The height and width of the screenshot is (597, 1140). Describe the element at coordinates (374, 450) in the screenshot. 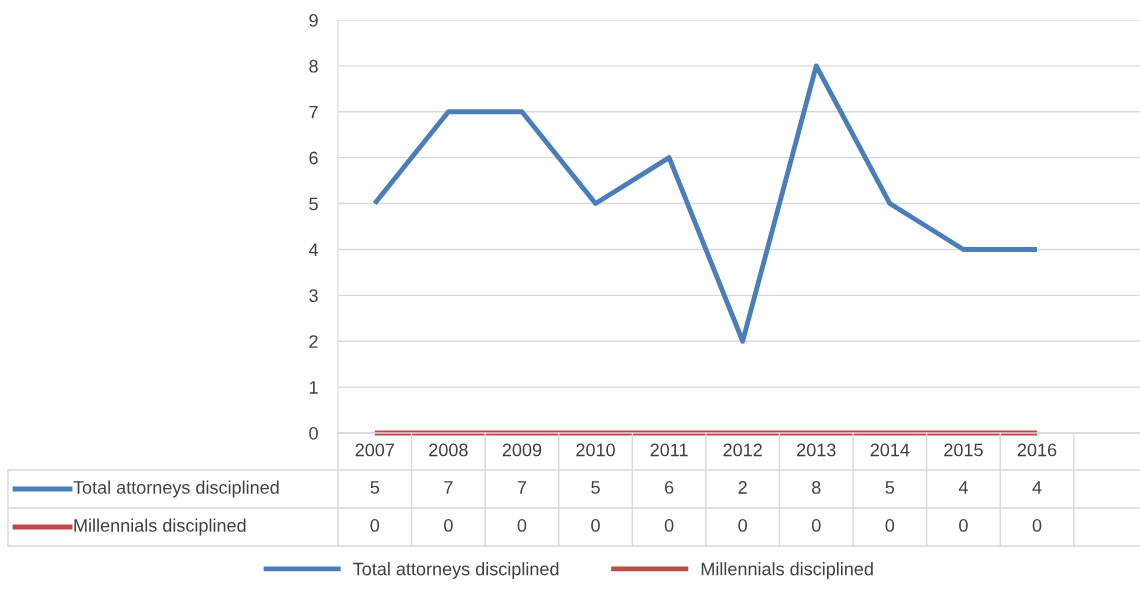

I see `x-tick-label: 2007` at that location.